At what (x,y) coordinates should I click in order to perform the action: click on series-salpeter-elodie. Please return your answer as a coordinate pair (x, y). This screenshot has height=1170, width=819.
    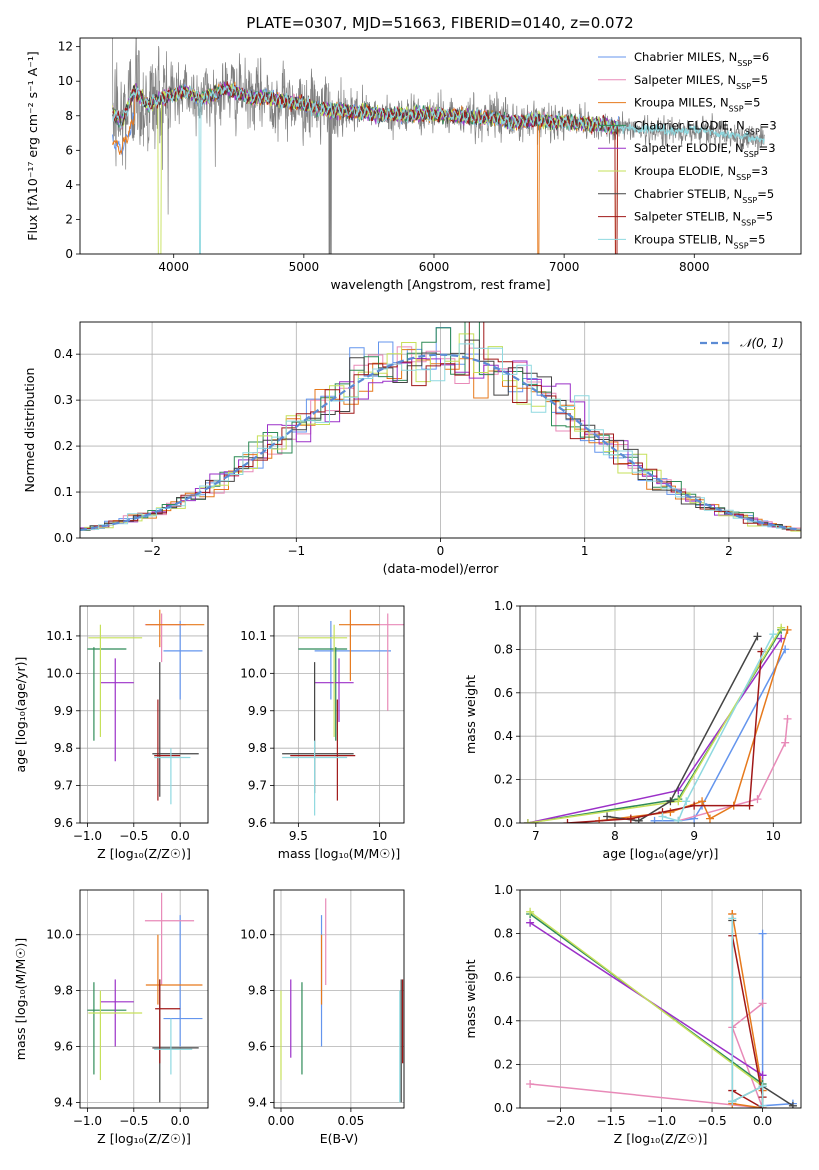
    Looking at the image, I should click on (654, 728).